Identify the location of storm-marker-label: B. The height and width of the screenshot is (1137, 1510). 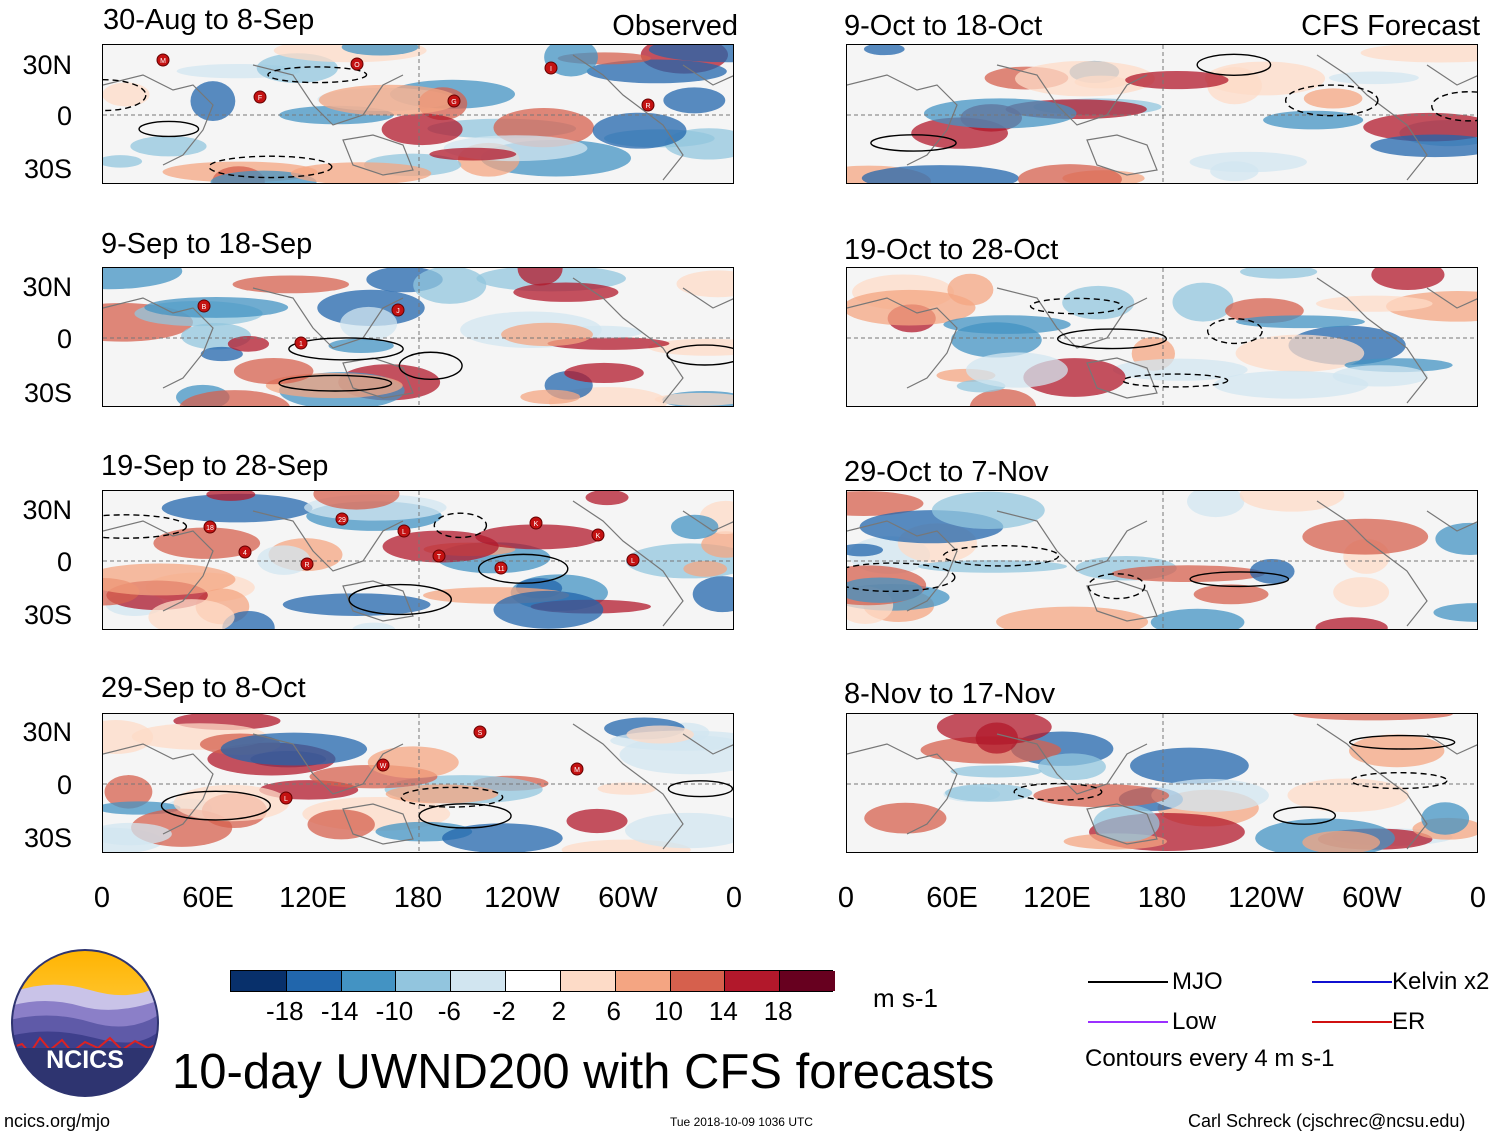
(204, 307).